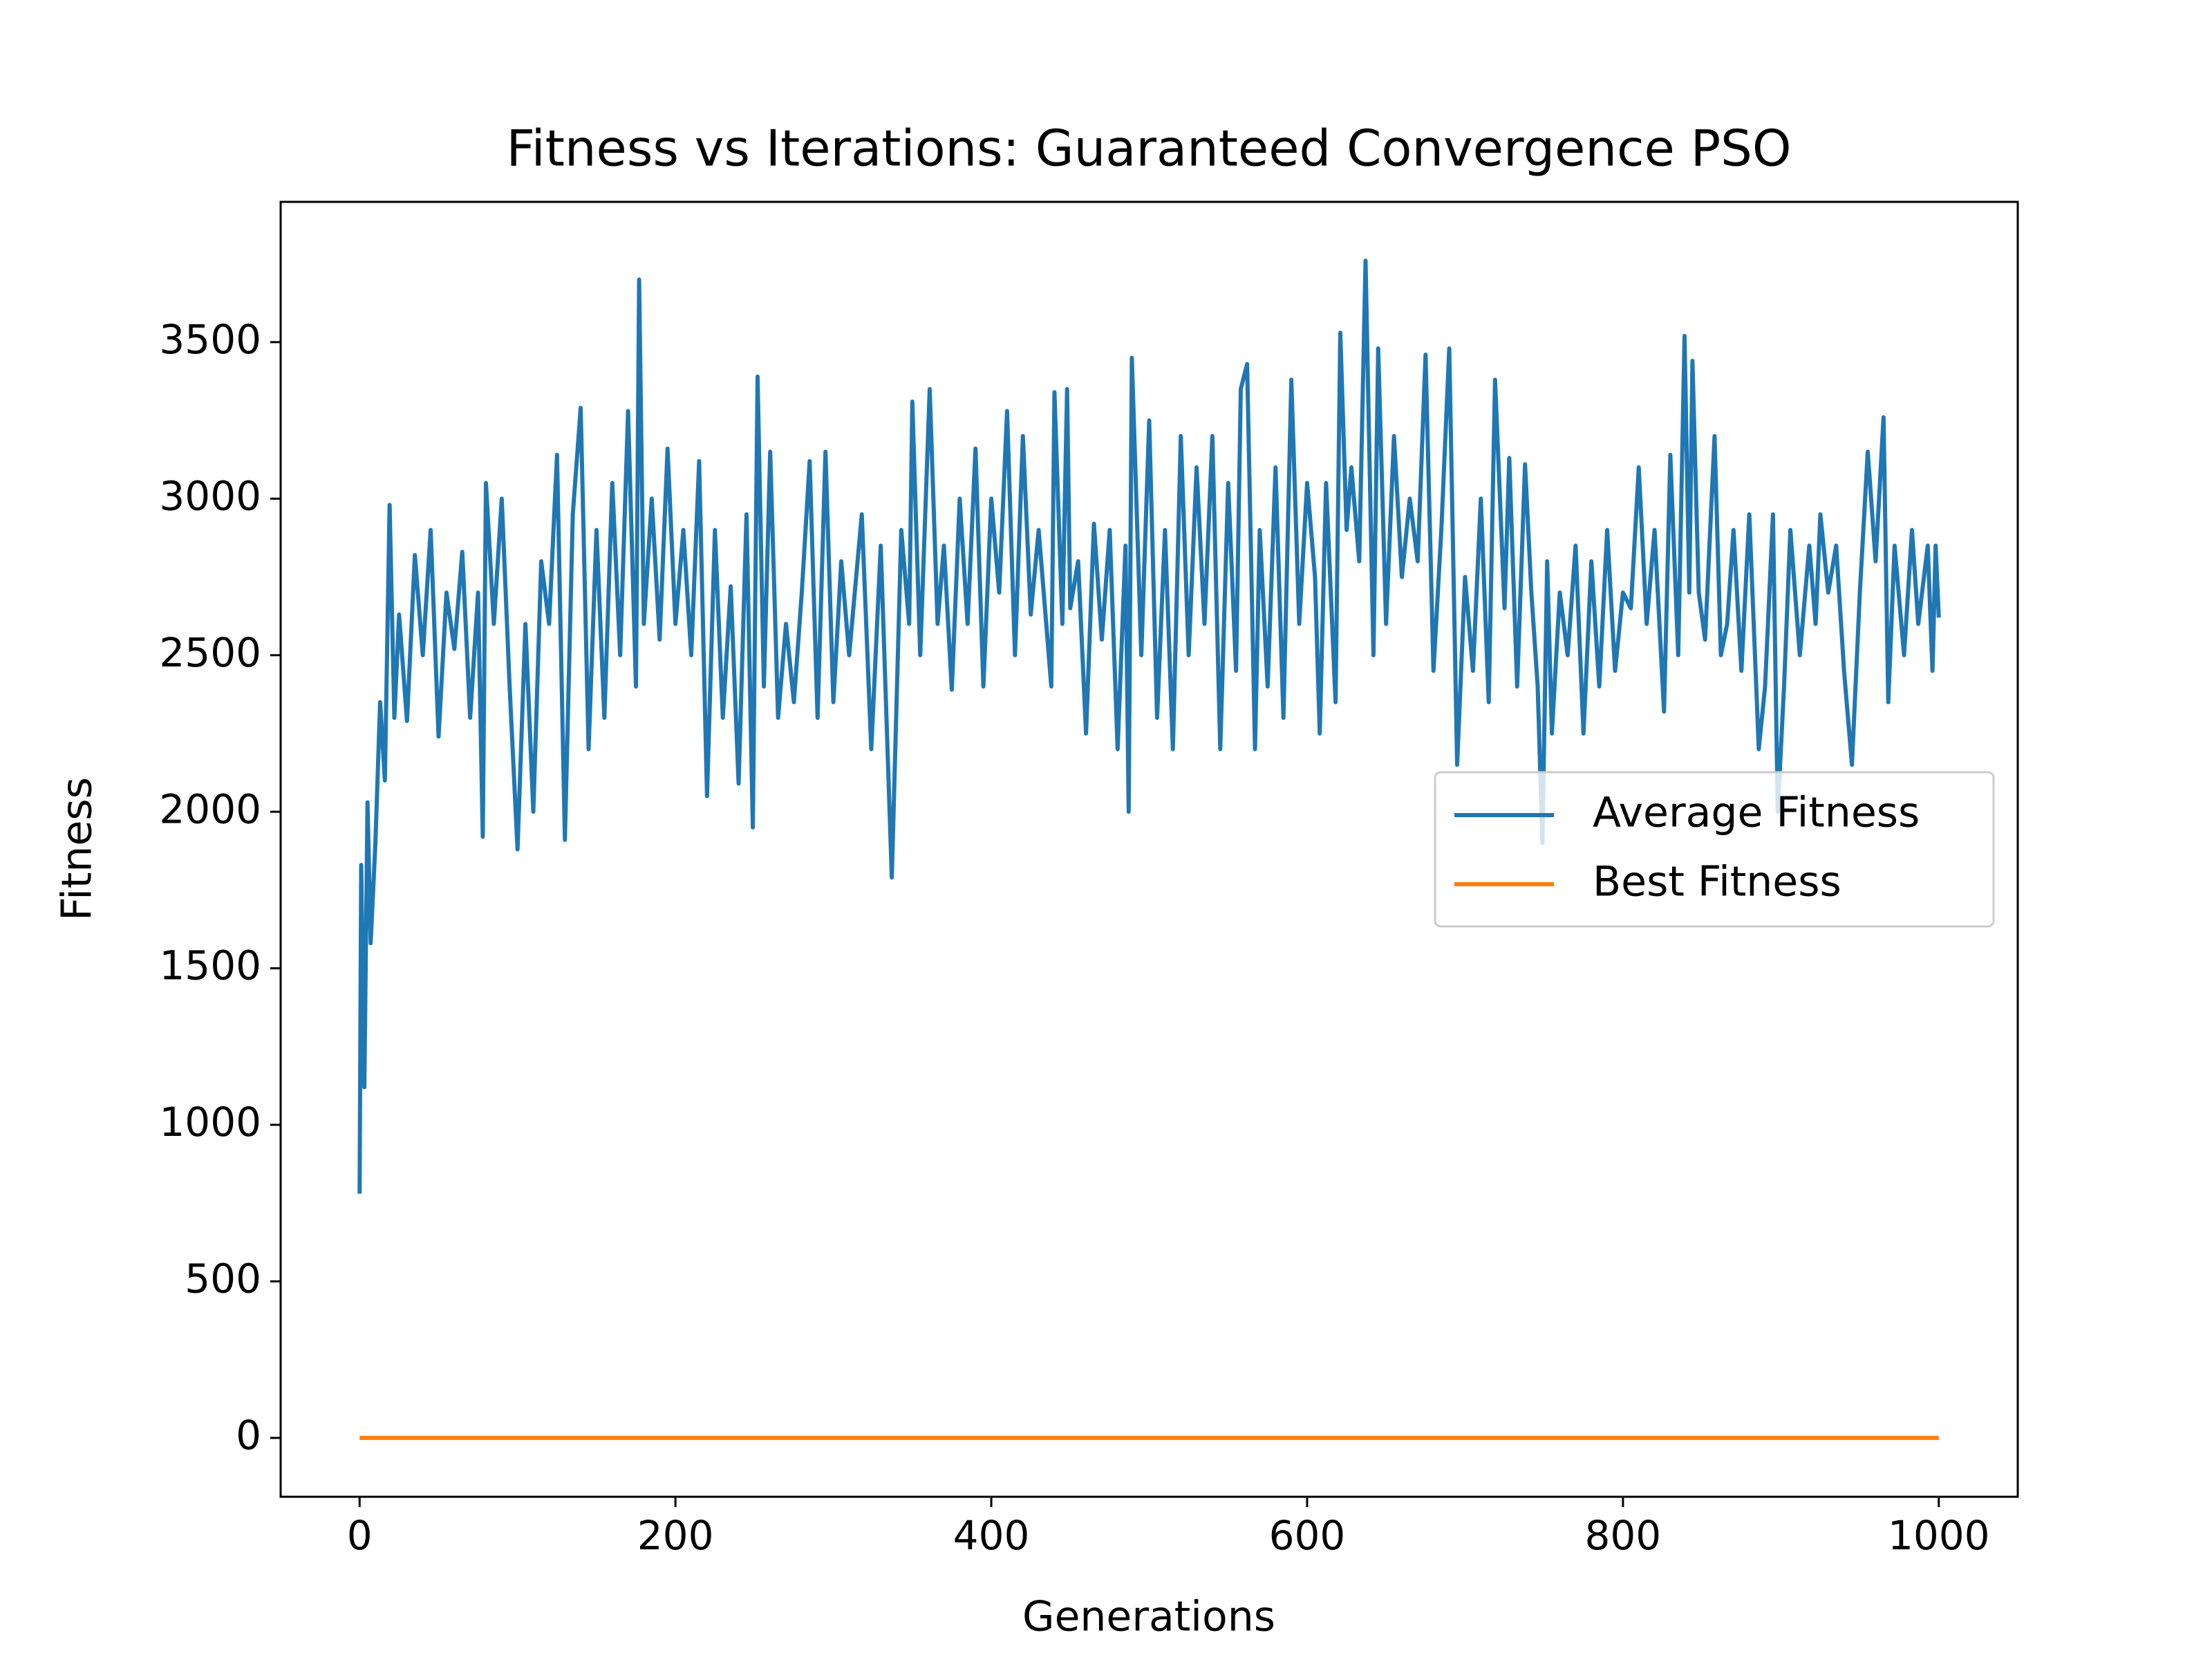 Image resolution: width=2212 pixels, height=1662 pixels. Describe the element at coordinates (1624, 1535) in the screenshot. I see `x-tick-label: 800` at that location.